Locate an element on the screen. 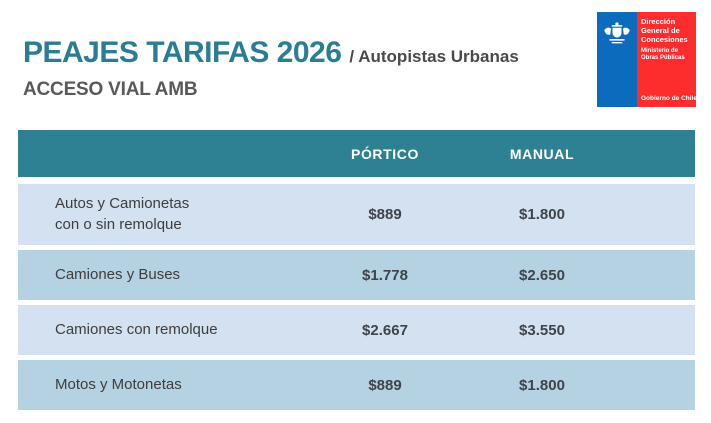 The height and width of the screenshot is (423, 711). logo-ministry-name: Ministerio de Obras Públicas is located at coordinates (663, 55).